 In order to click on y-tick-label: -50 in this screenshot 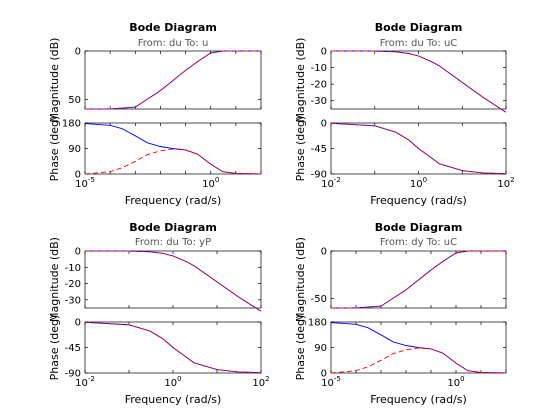, I will do `click(319, 299)`.